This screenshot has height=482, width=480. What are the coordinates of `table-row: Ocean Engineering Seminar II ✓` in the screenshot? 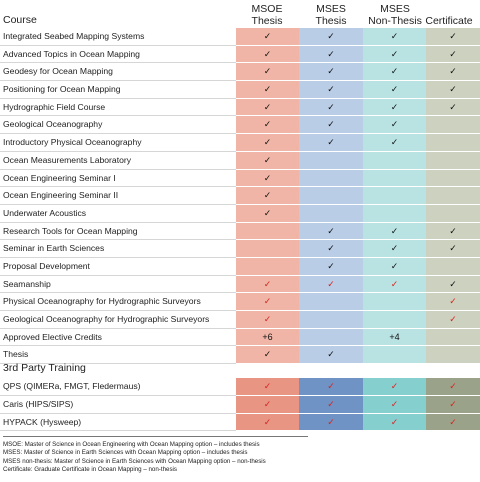 It's located at (240, 196).